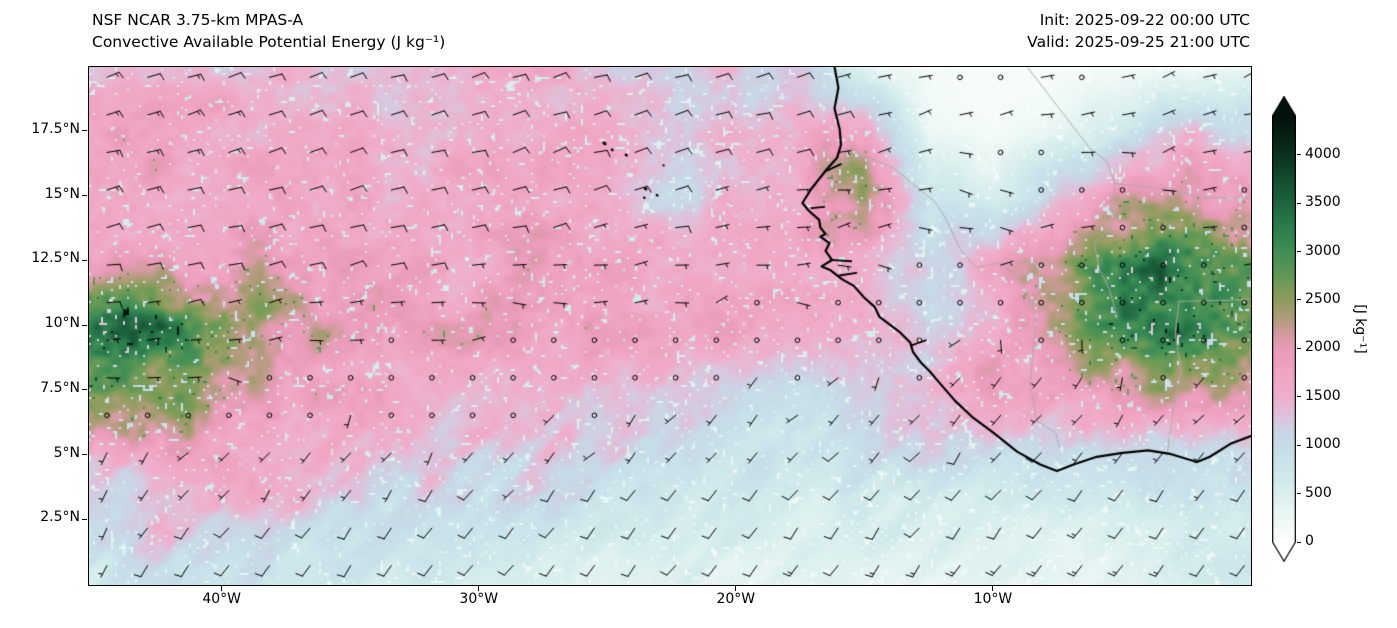 The image size is (1397, 628). Describe the element at coordinates (1323, 444) in the screenshot. I see `colorbar-tick-label: 1000` at that location.